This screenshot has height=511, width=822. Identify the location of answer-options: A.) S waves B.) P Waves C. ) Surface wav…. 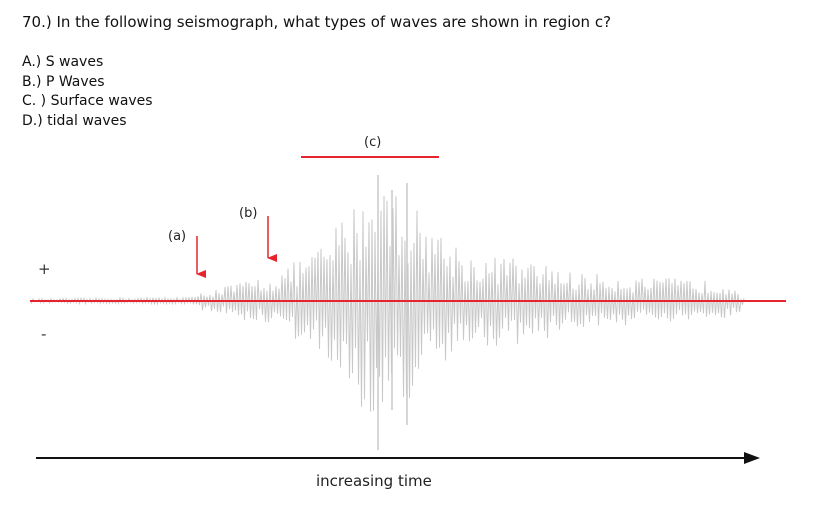
(87, 92).